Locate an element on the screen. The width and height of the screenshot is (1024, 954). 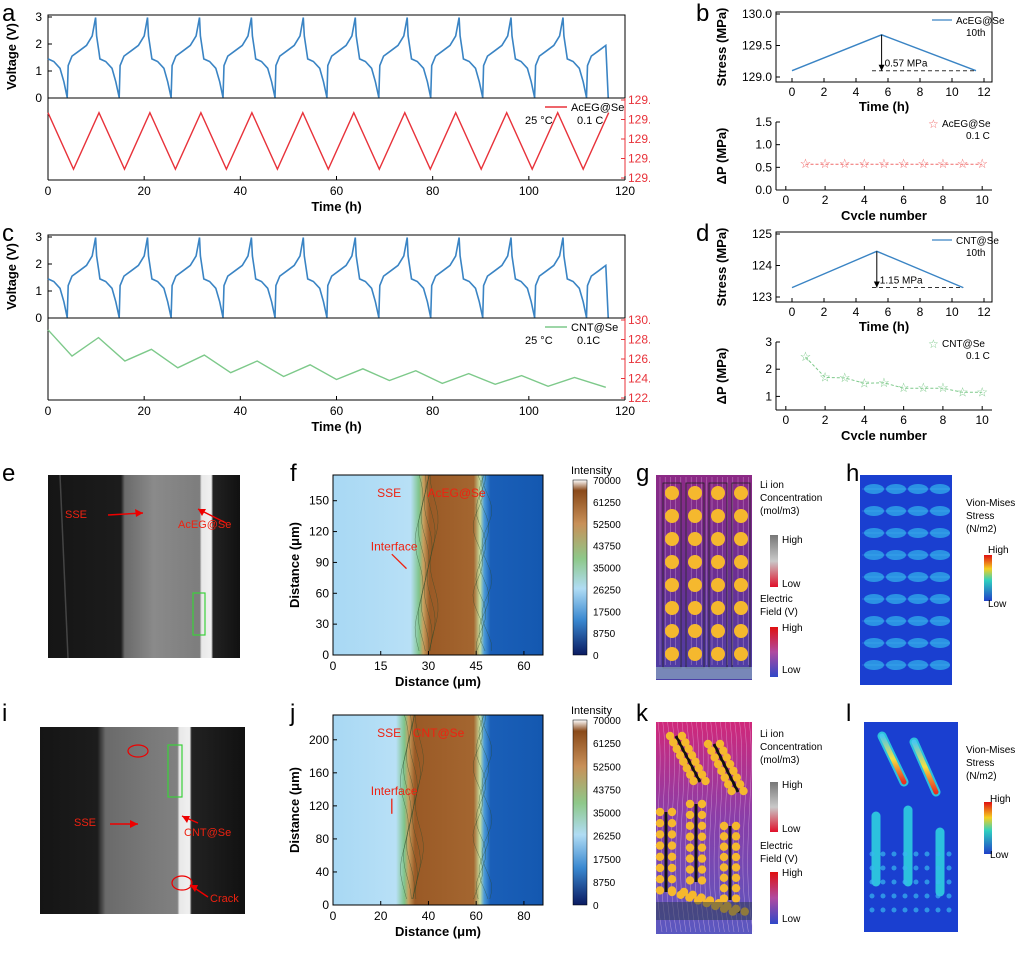
legend-rate: 0.1 C is located at coordinates (590, 121).